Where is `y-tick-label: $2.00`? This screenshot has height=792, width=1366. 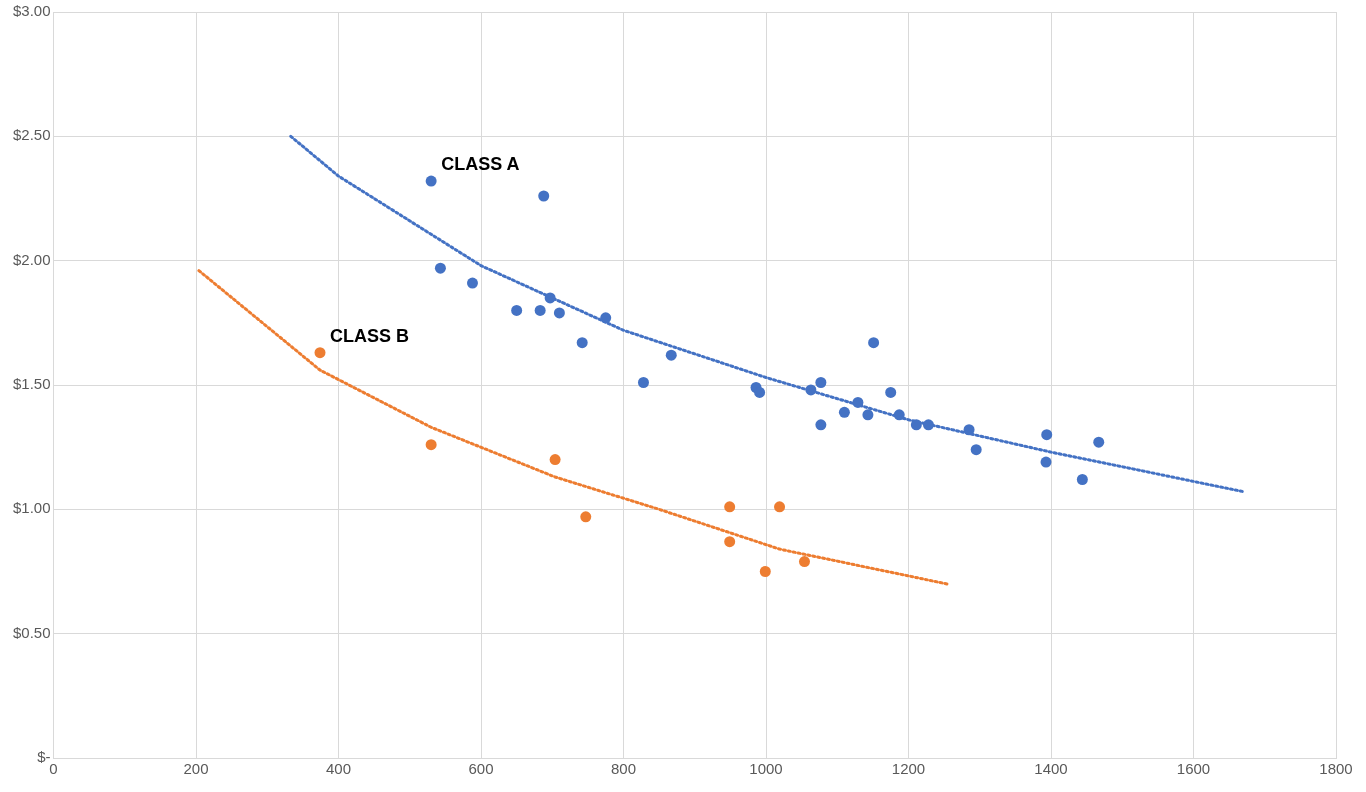
y-tick-label: $2.00 is located at coordinates (31, 259).